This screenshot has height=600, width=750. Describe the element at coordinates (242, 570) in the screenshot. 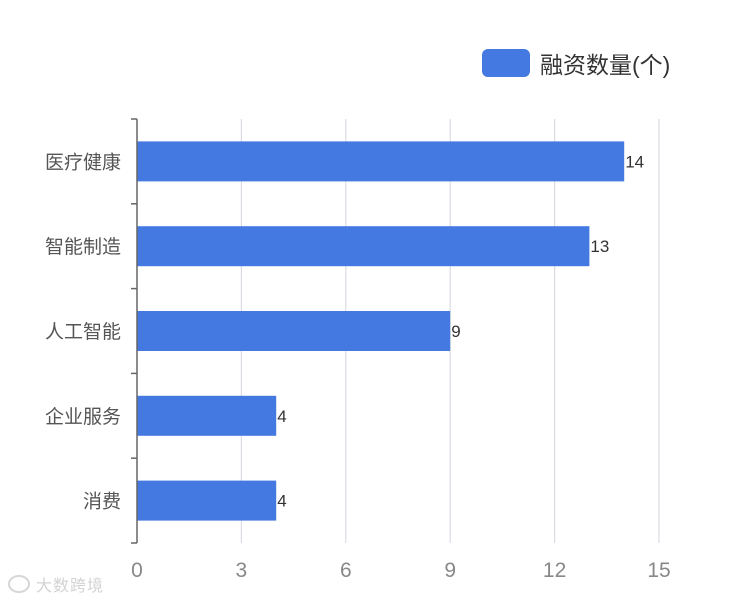

I see `x-tick-label-1: 3` at that location.